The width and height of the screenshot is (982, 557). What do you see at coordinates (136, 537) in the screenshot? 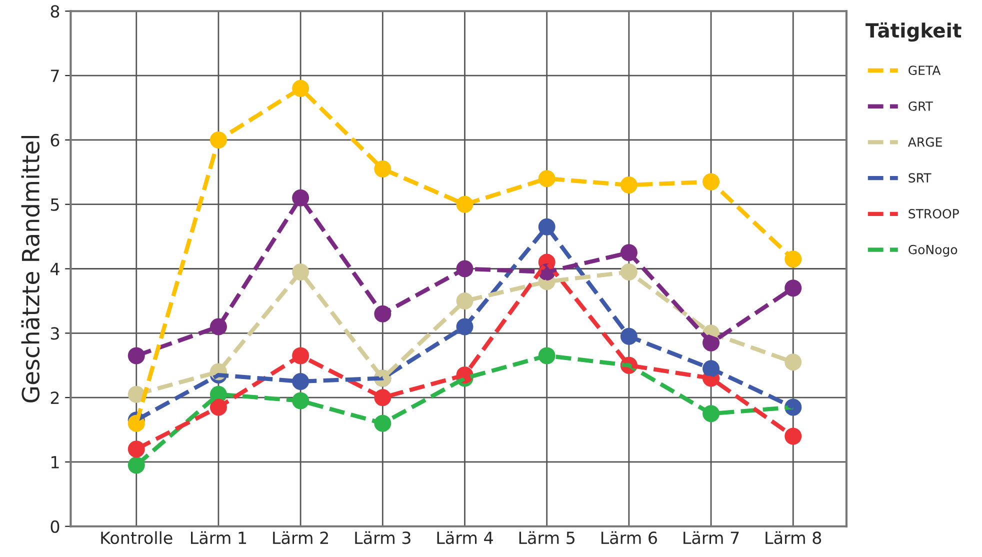
I see `x-tick-label: Kontrolle` at bounding box center [136, 537].